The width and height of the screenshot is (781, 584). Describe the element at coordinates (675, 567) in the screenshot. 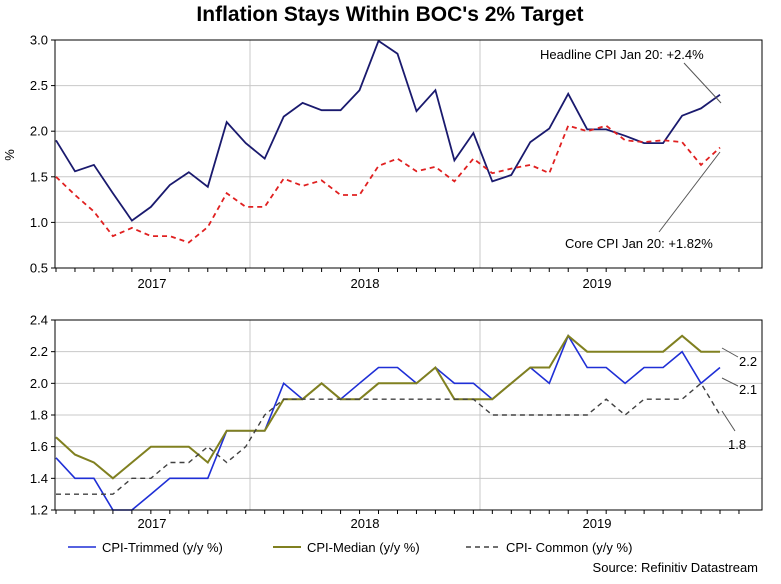

I see `source-note: Source: Refinitiv Datastream` at that location.